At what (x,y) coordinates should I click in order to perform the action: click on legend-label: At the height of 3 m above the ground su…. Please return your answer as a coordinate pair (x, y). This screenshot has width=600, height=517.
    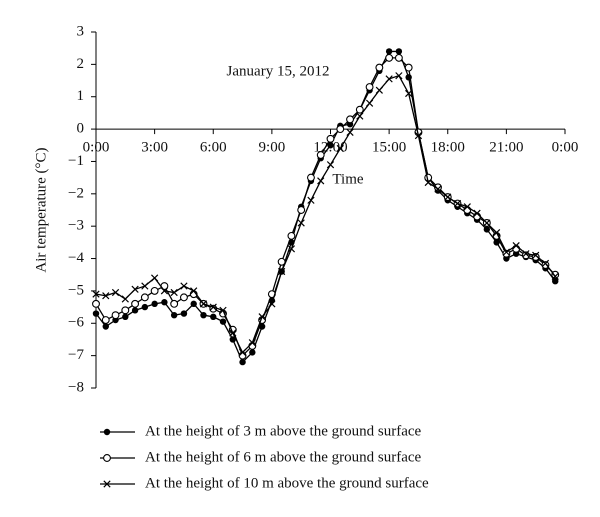
    Looking at the image, I should click on (283, 431).